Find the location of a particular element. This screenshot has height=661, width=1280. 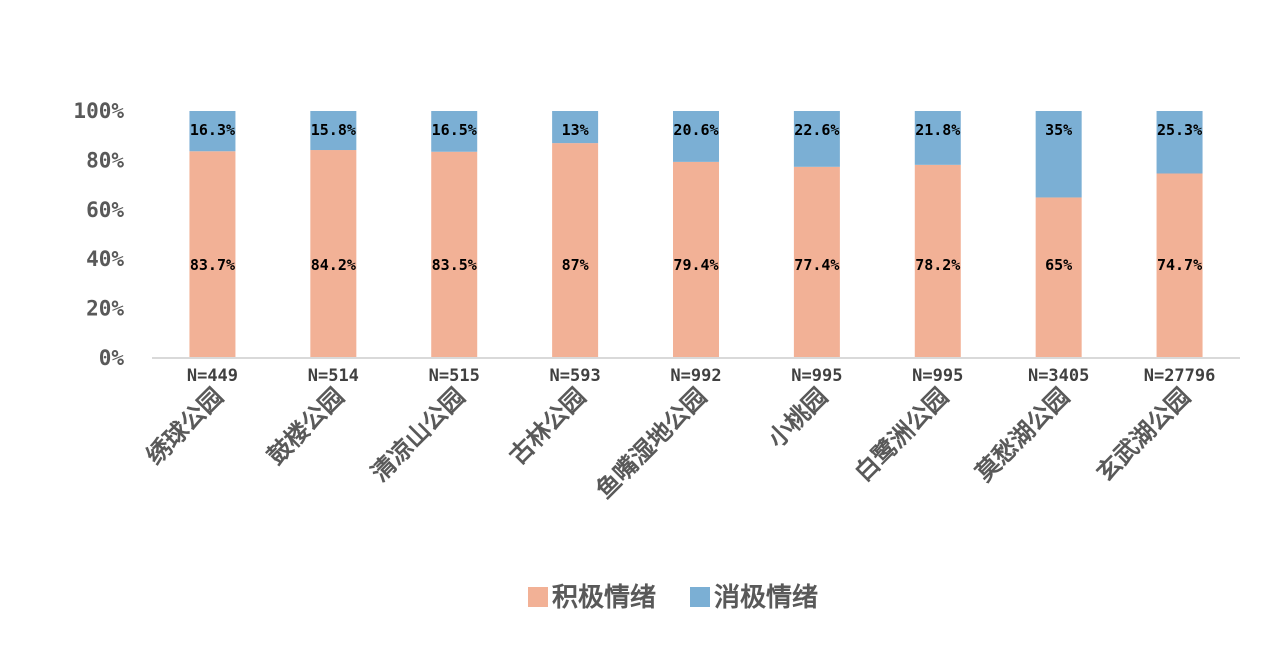

data-label-negative: 16.5% is located at coordinates (454, 130).